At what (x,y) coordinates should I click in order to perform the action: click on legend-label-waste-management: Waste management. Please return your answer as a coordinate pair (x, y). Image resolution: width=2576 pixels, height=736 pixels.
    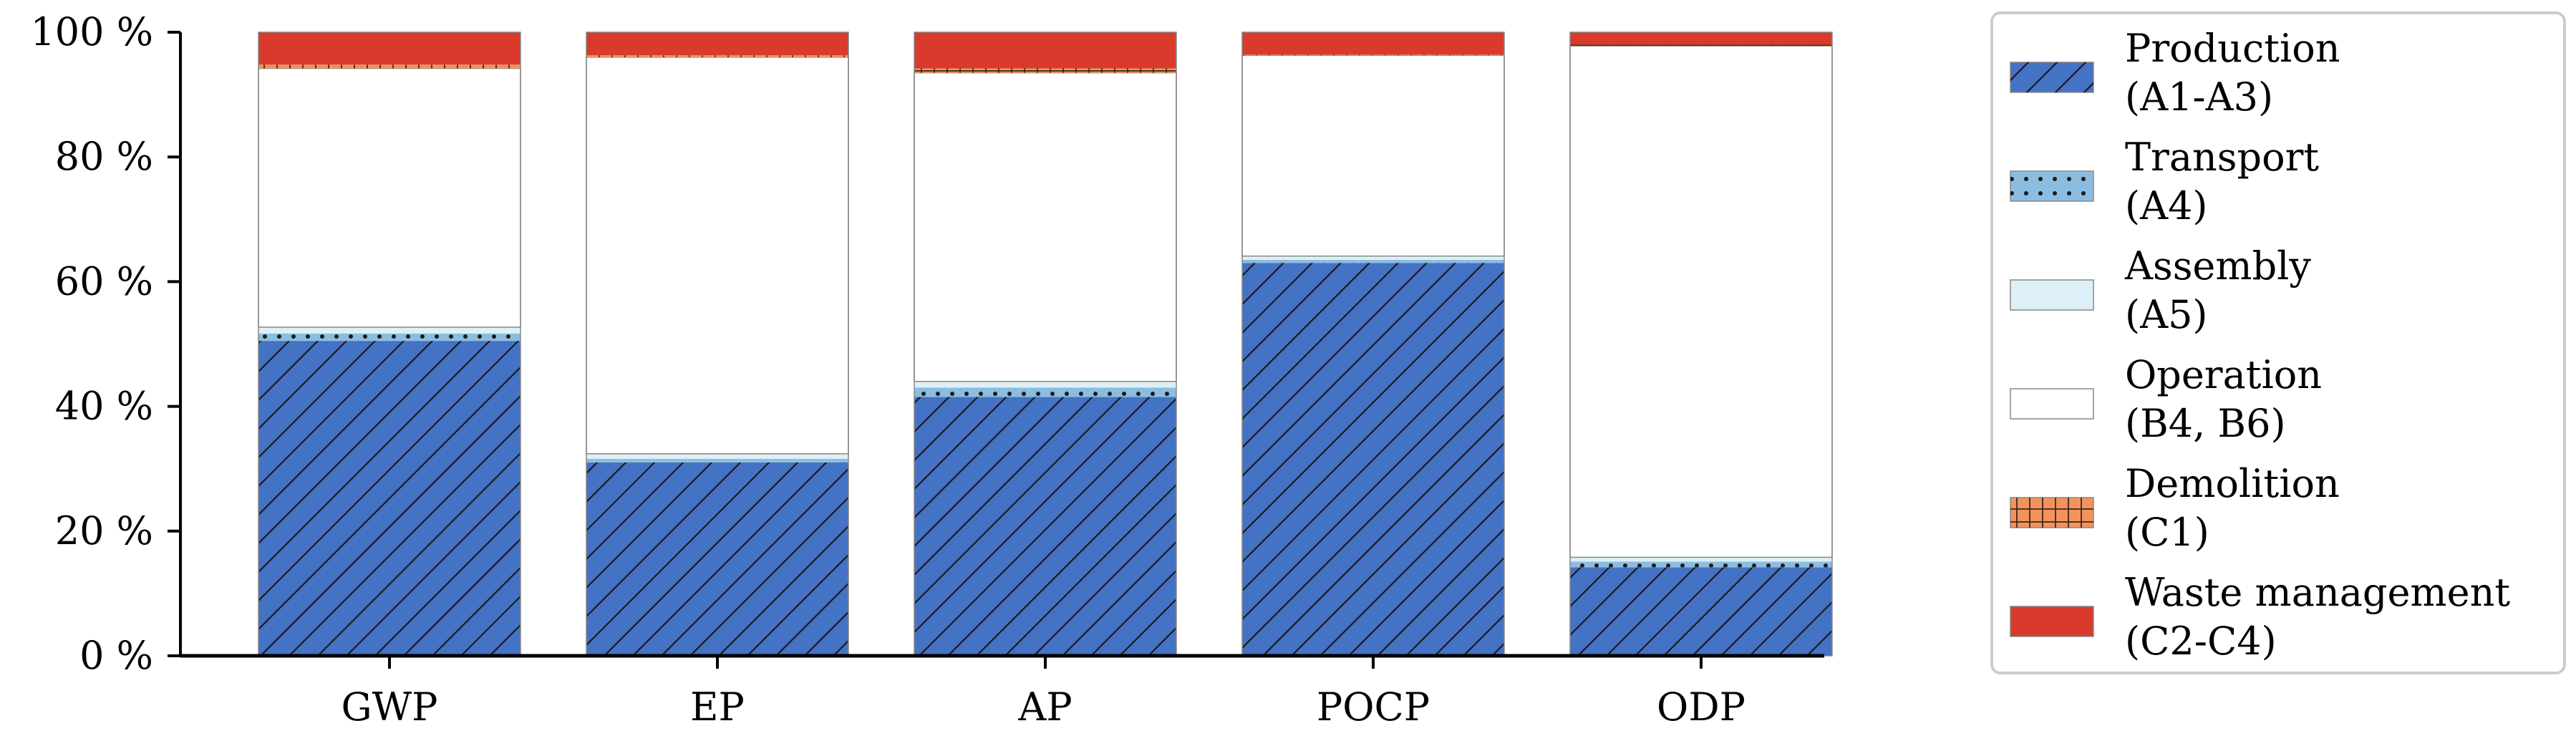
    Looking at the image, I should click on (2318, 592).